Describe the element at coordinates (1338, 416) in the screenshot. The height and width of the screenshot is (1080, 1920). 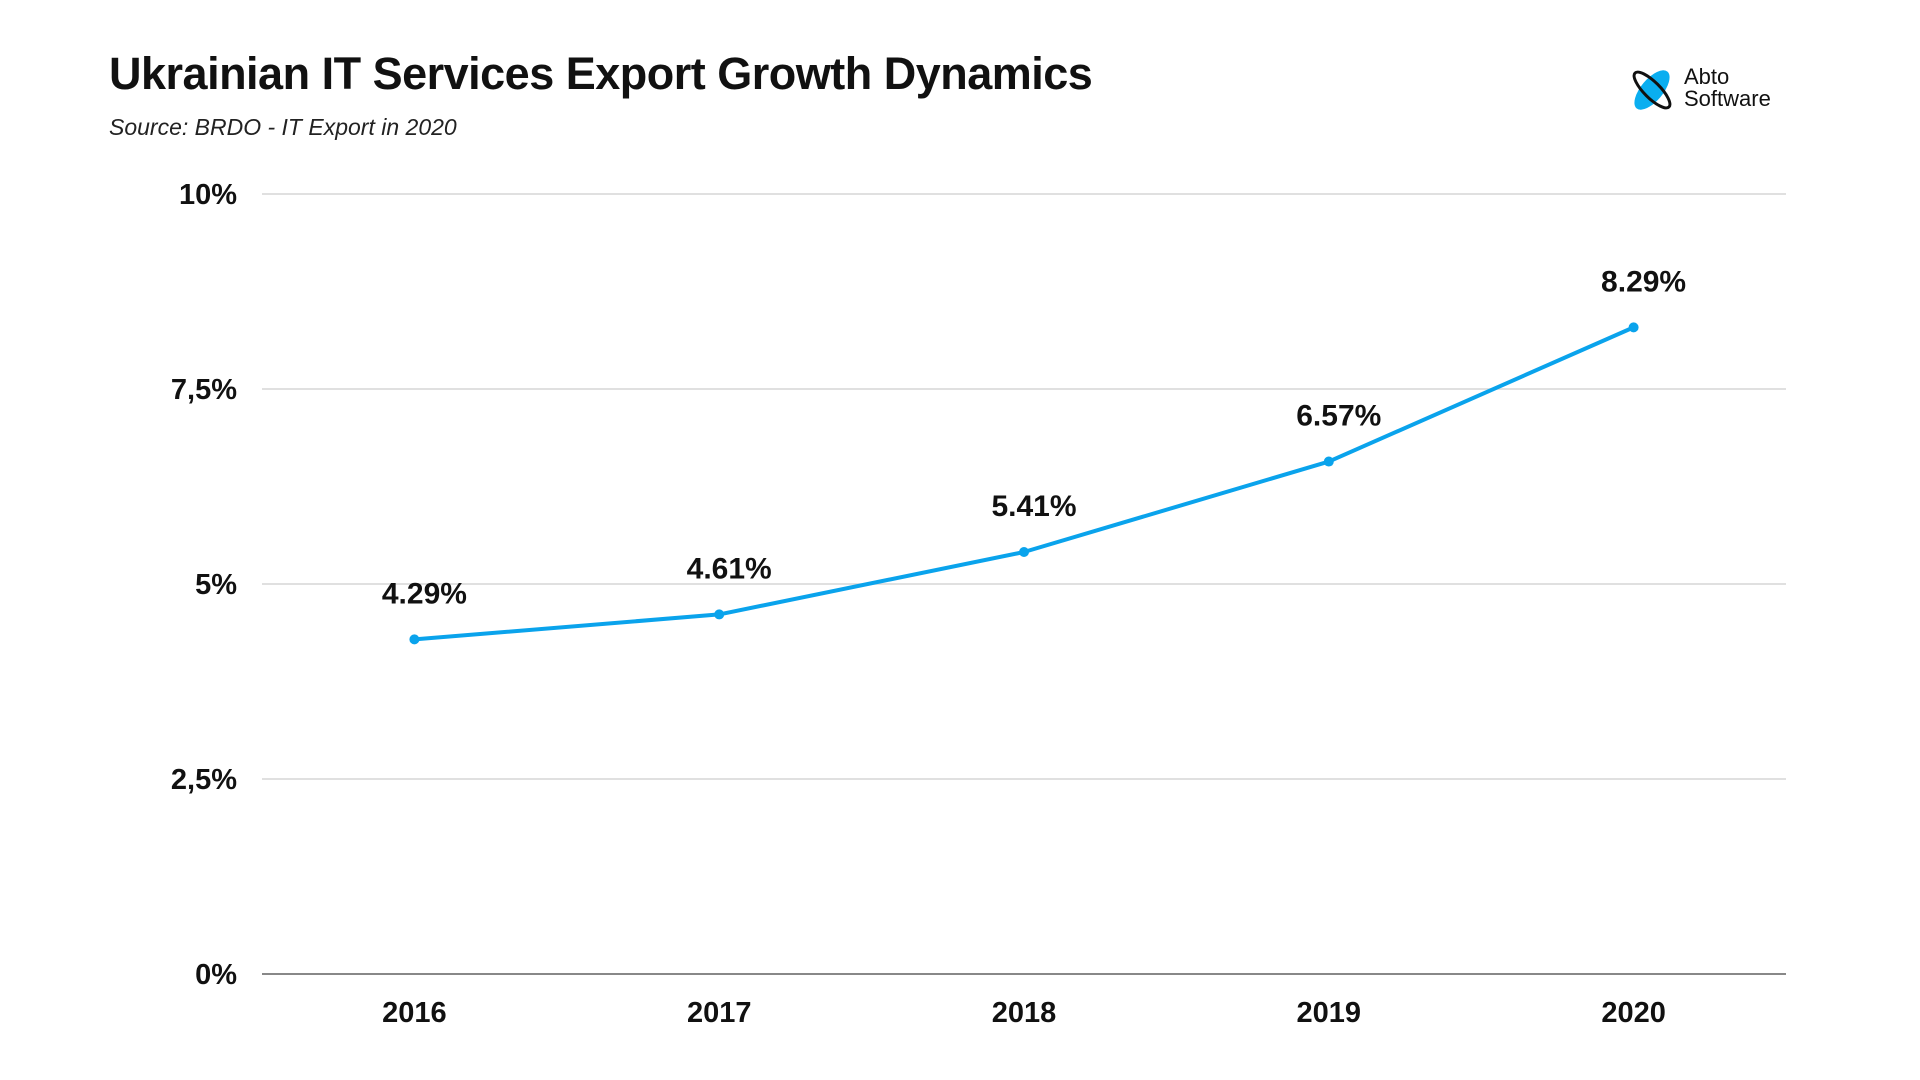
I see `data-label: 6.57%` at that location.